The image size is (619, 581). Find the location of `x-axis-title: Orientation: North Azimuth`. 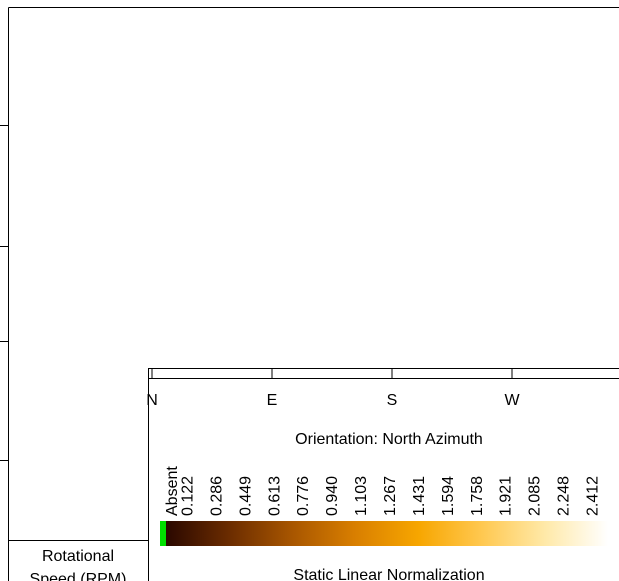

x-axis-title: Orientation: North Azimuth is located at coordinates (389, 439).